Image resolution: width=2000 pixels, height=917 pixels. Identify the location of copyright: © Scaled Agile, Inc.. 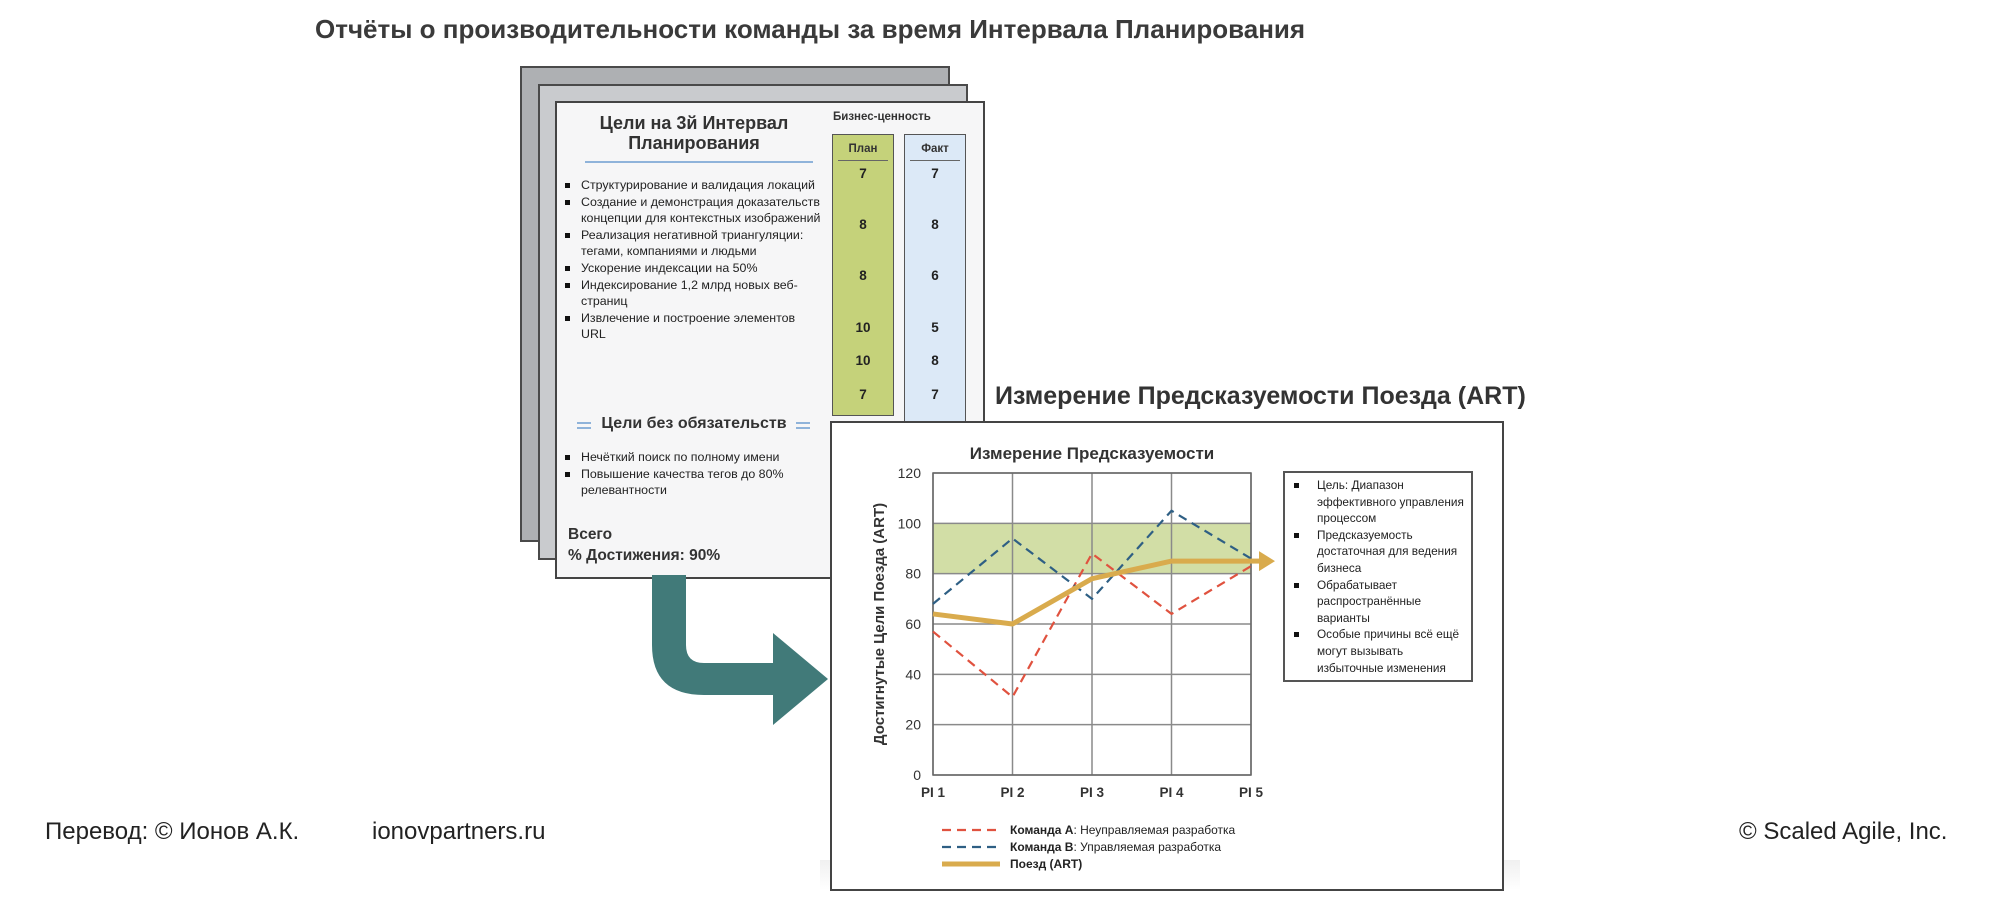
(1843, 831).